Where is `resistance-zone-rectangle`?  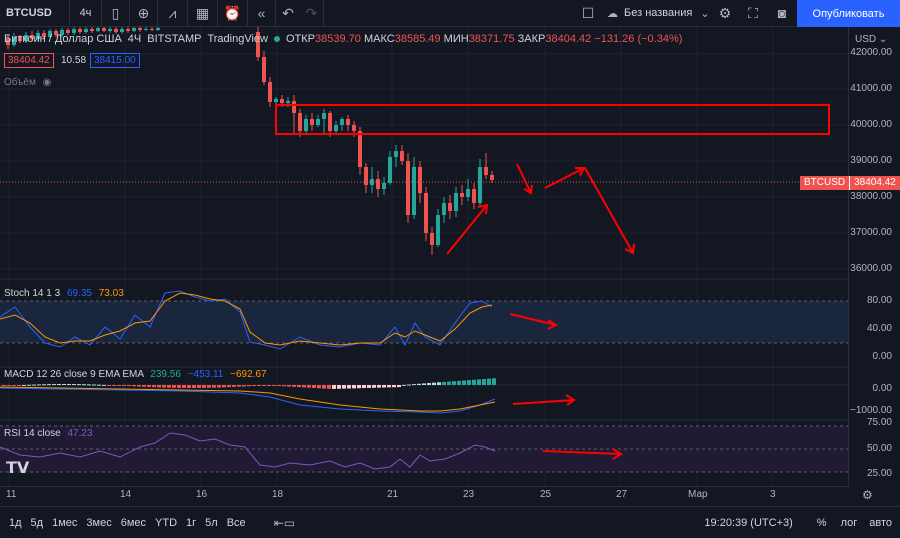 resistance-zone-rectangle is located at coordinates (552, 119).